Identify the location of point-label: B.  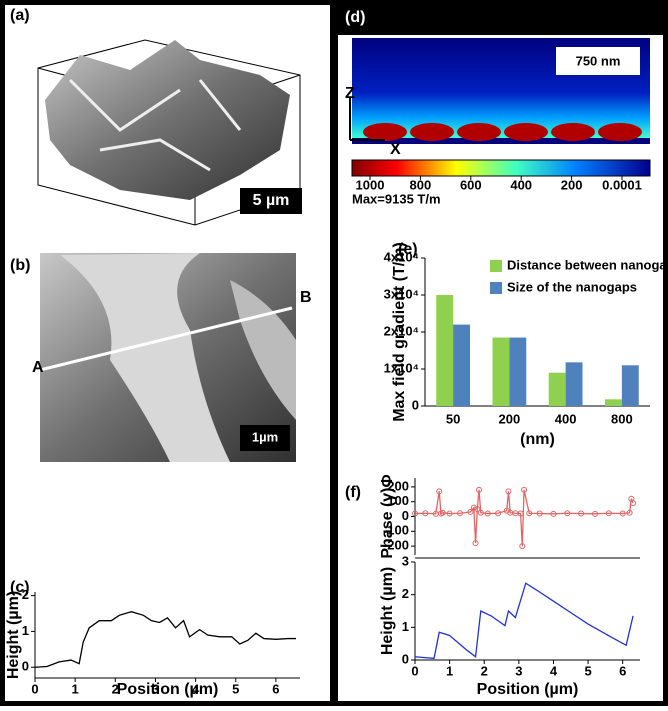
(306, 297).